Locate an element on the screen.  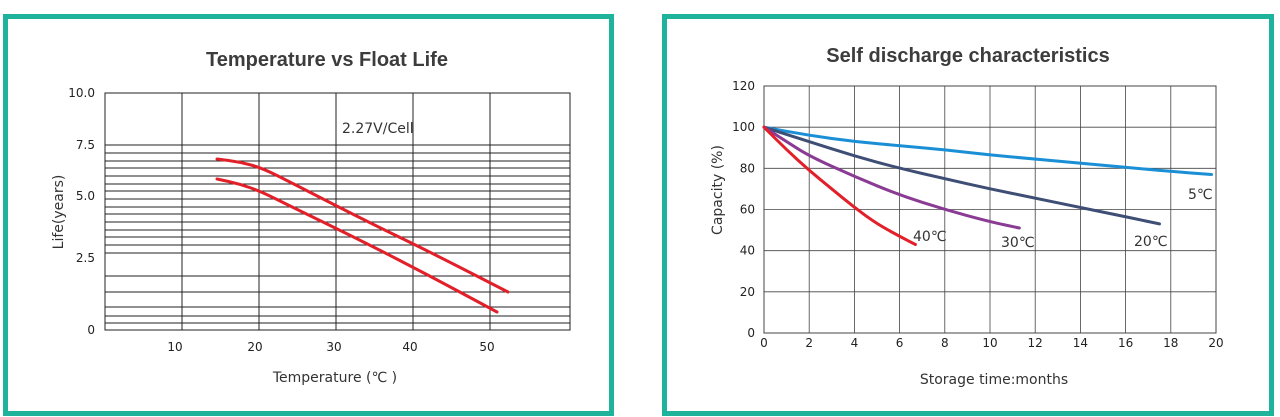
chart2-y-tick-label: 60 is located at coordinates (747, 210).